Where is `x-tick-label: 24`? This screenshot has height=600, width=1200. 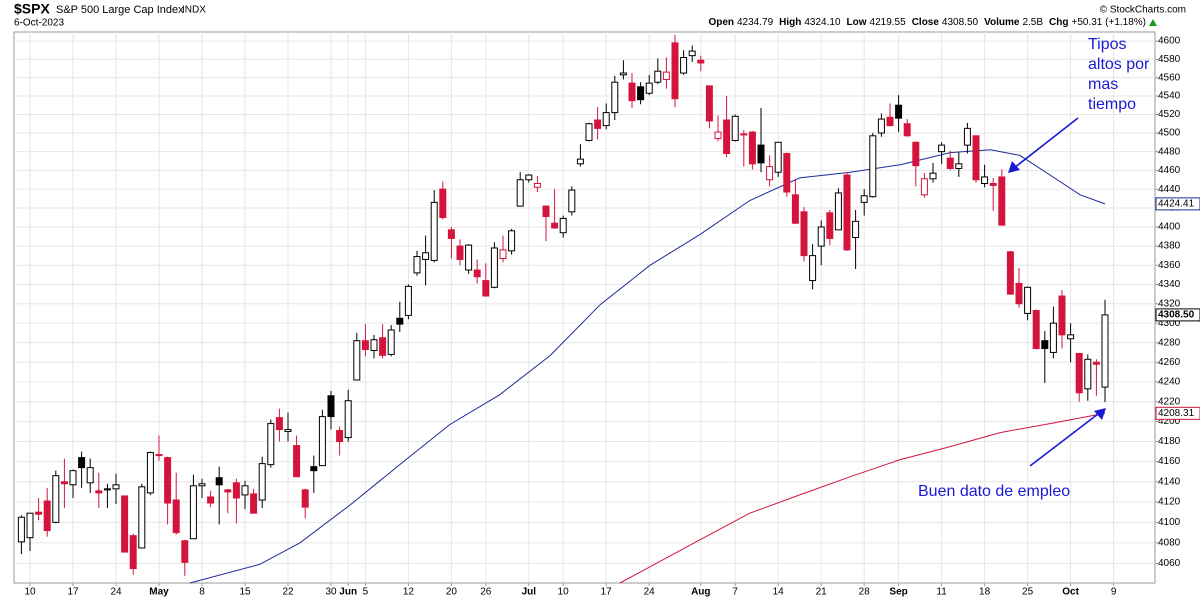 x-tick-label: 24 is located at coordinates (116, 592).